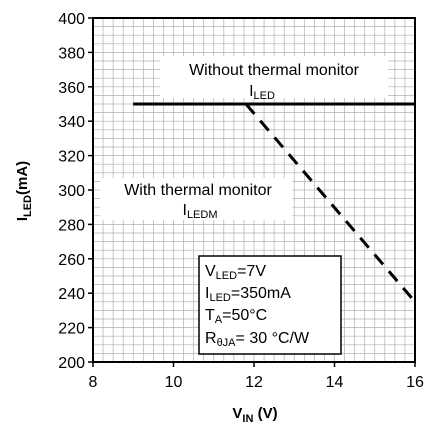 Image resolution: width=427 pixels, height=427 pixels. Describe the element at coordinates (71, 329) in the screenshot. I see `y-tick-label: 220` at that location.